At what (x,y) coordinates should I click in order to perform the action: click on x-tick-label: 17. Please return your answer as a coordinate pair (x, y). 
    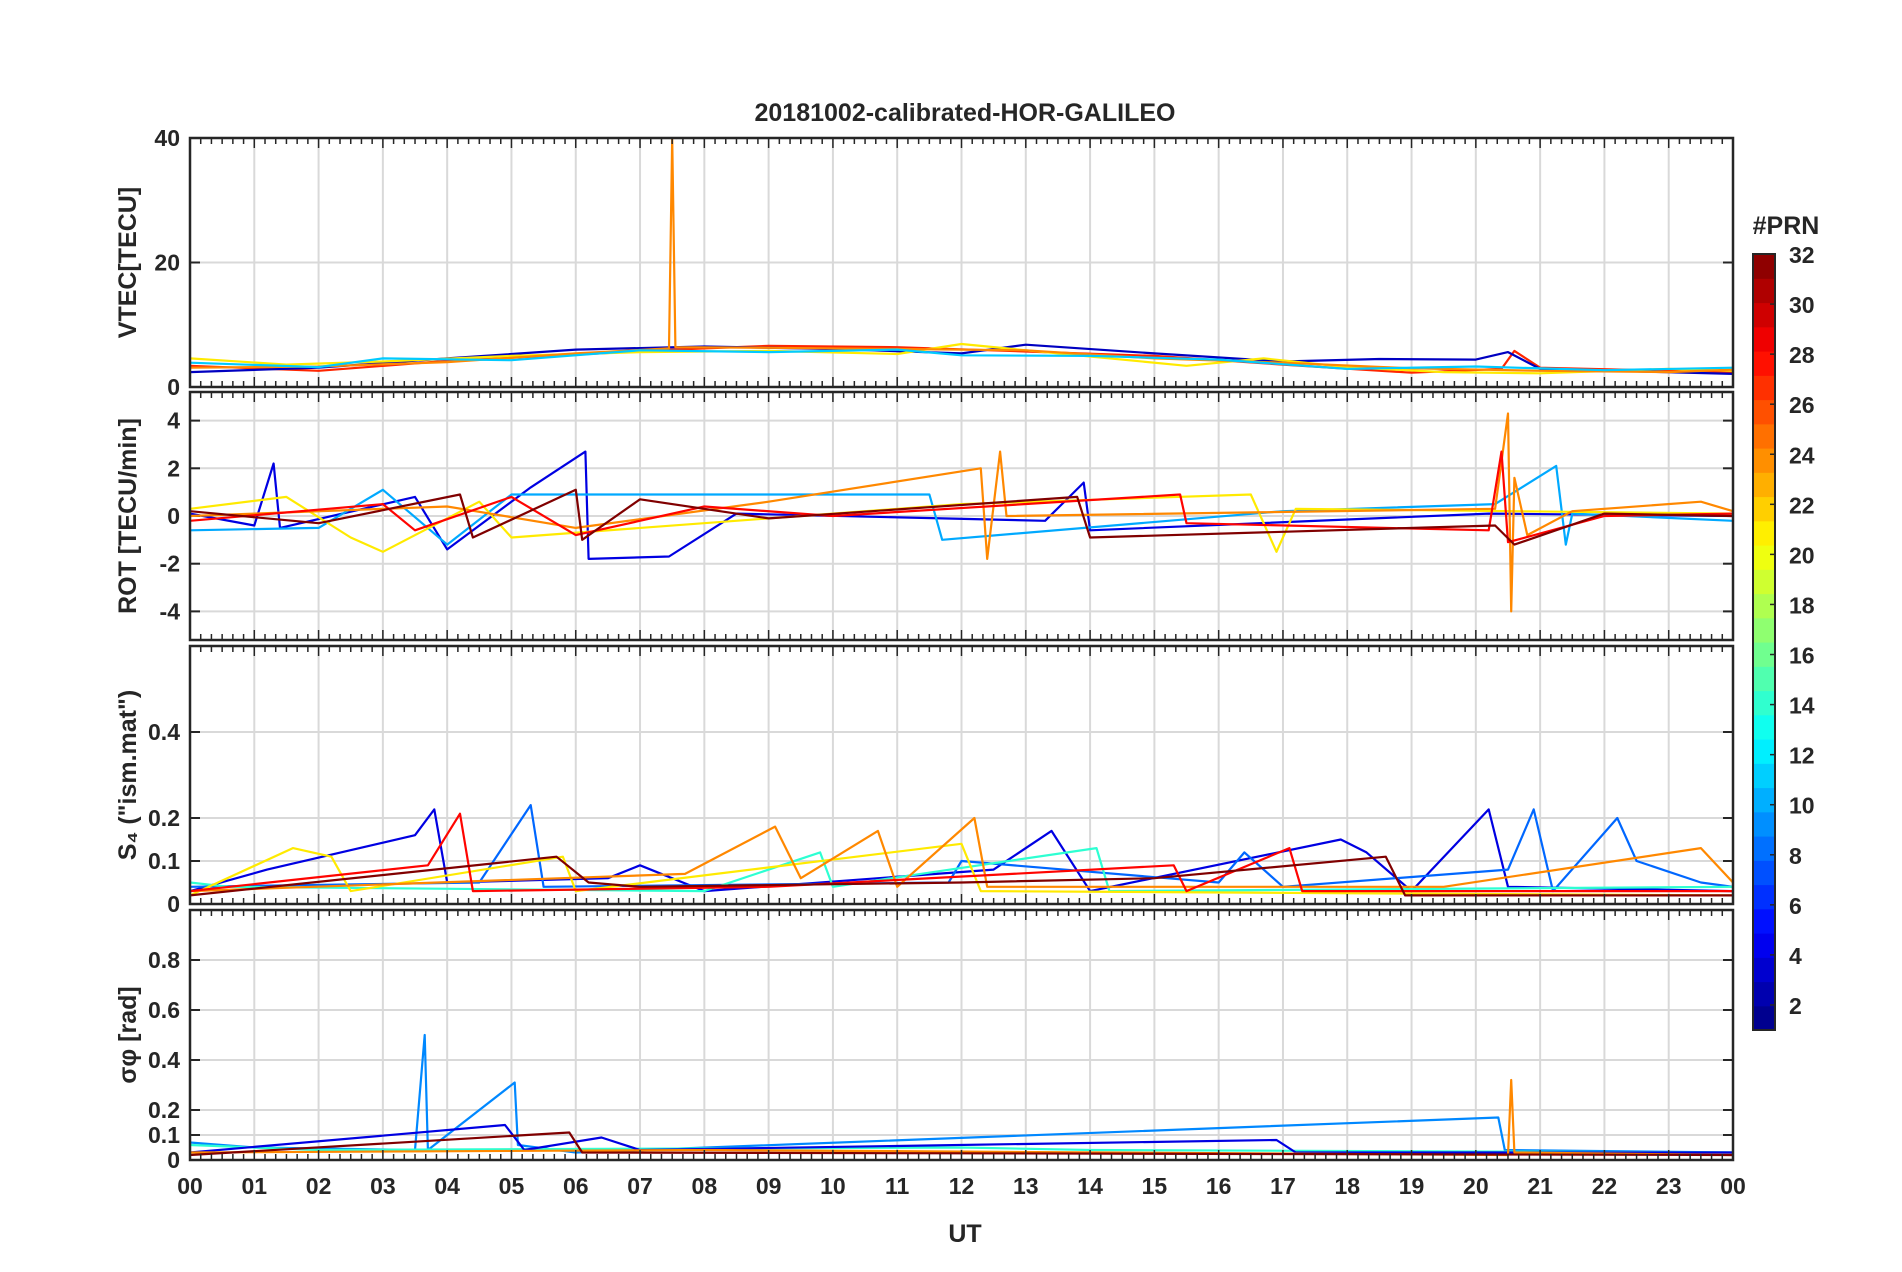
    Looking at the image, I should click on (1283, 1186).